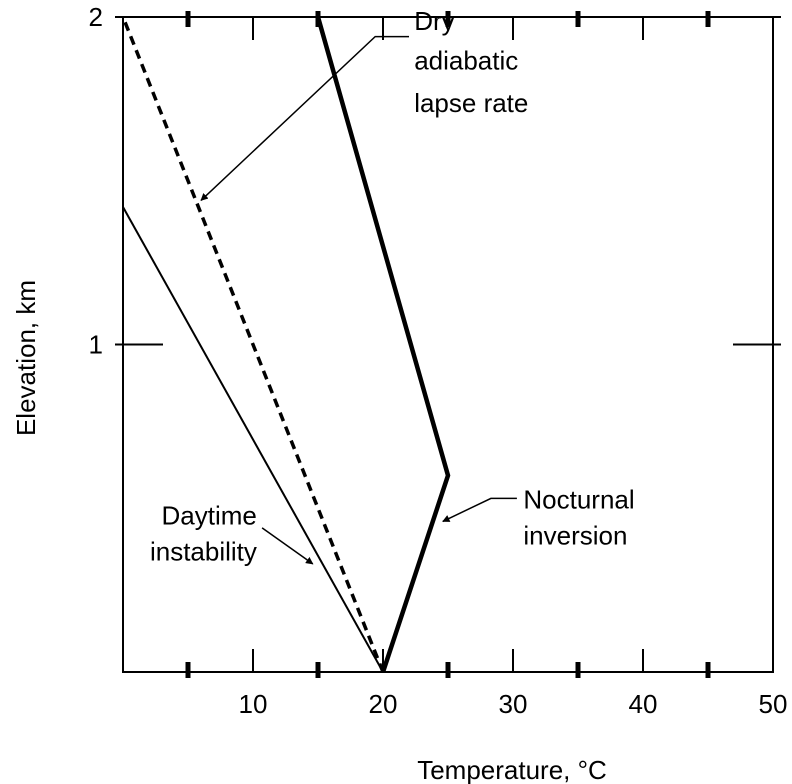 This screenshot has height=784, width=792. I want to click on annotation-label-dry-adiabatic: Dry, so click(434, 21).